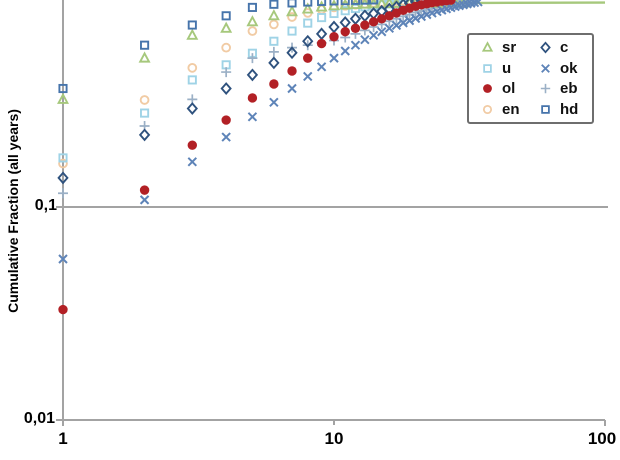 This screenshot has height=460, width=620. Describe the element at coordinates (45, 205) in the screenshot. I see `y-tick-label-0_1: 0,1` at that location.